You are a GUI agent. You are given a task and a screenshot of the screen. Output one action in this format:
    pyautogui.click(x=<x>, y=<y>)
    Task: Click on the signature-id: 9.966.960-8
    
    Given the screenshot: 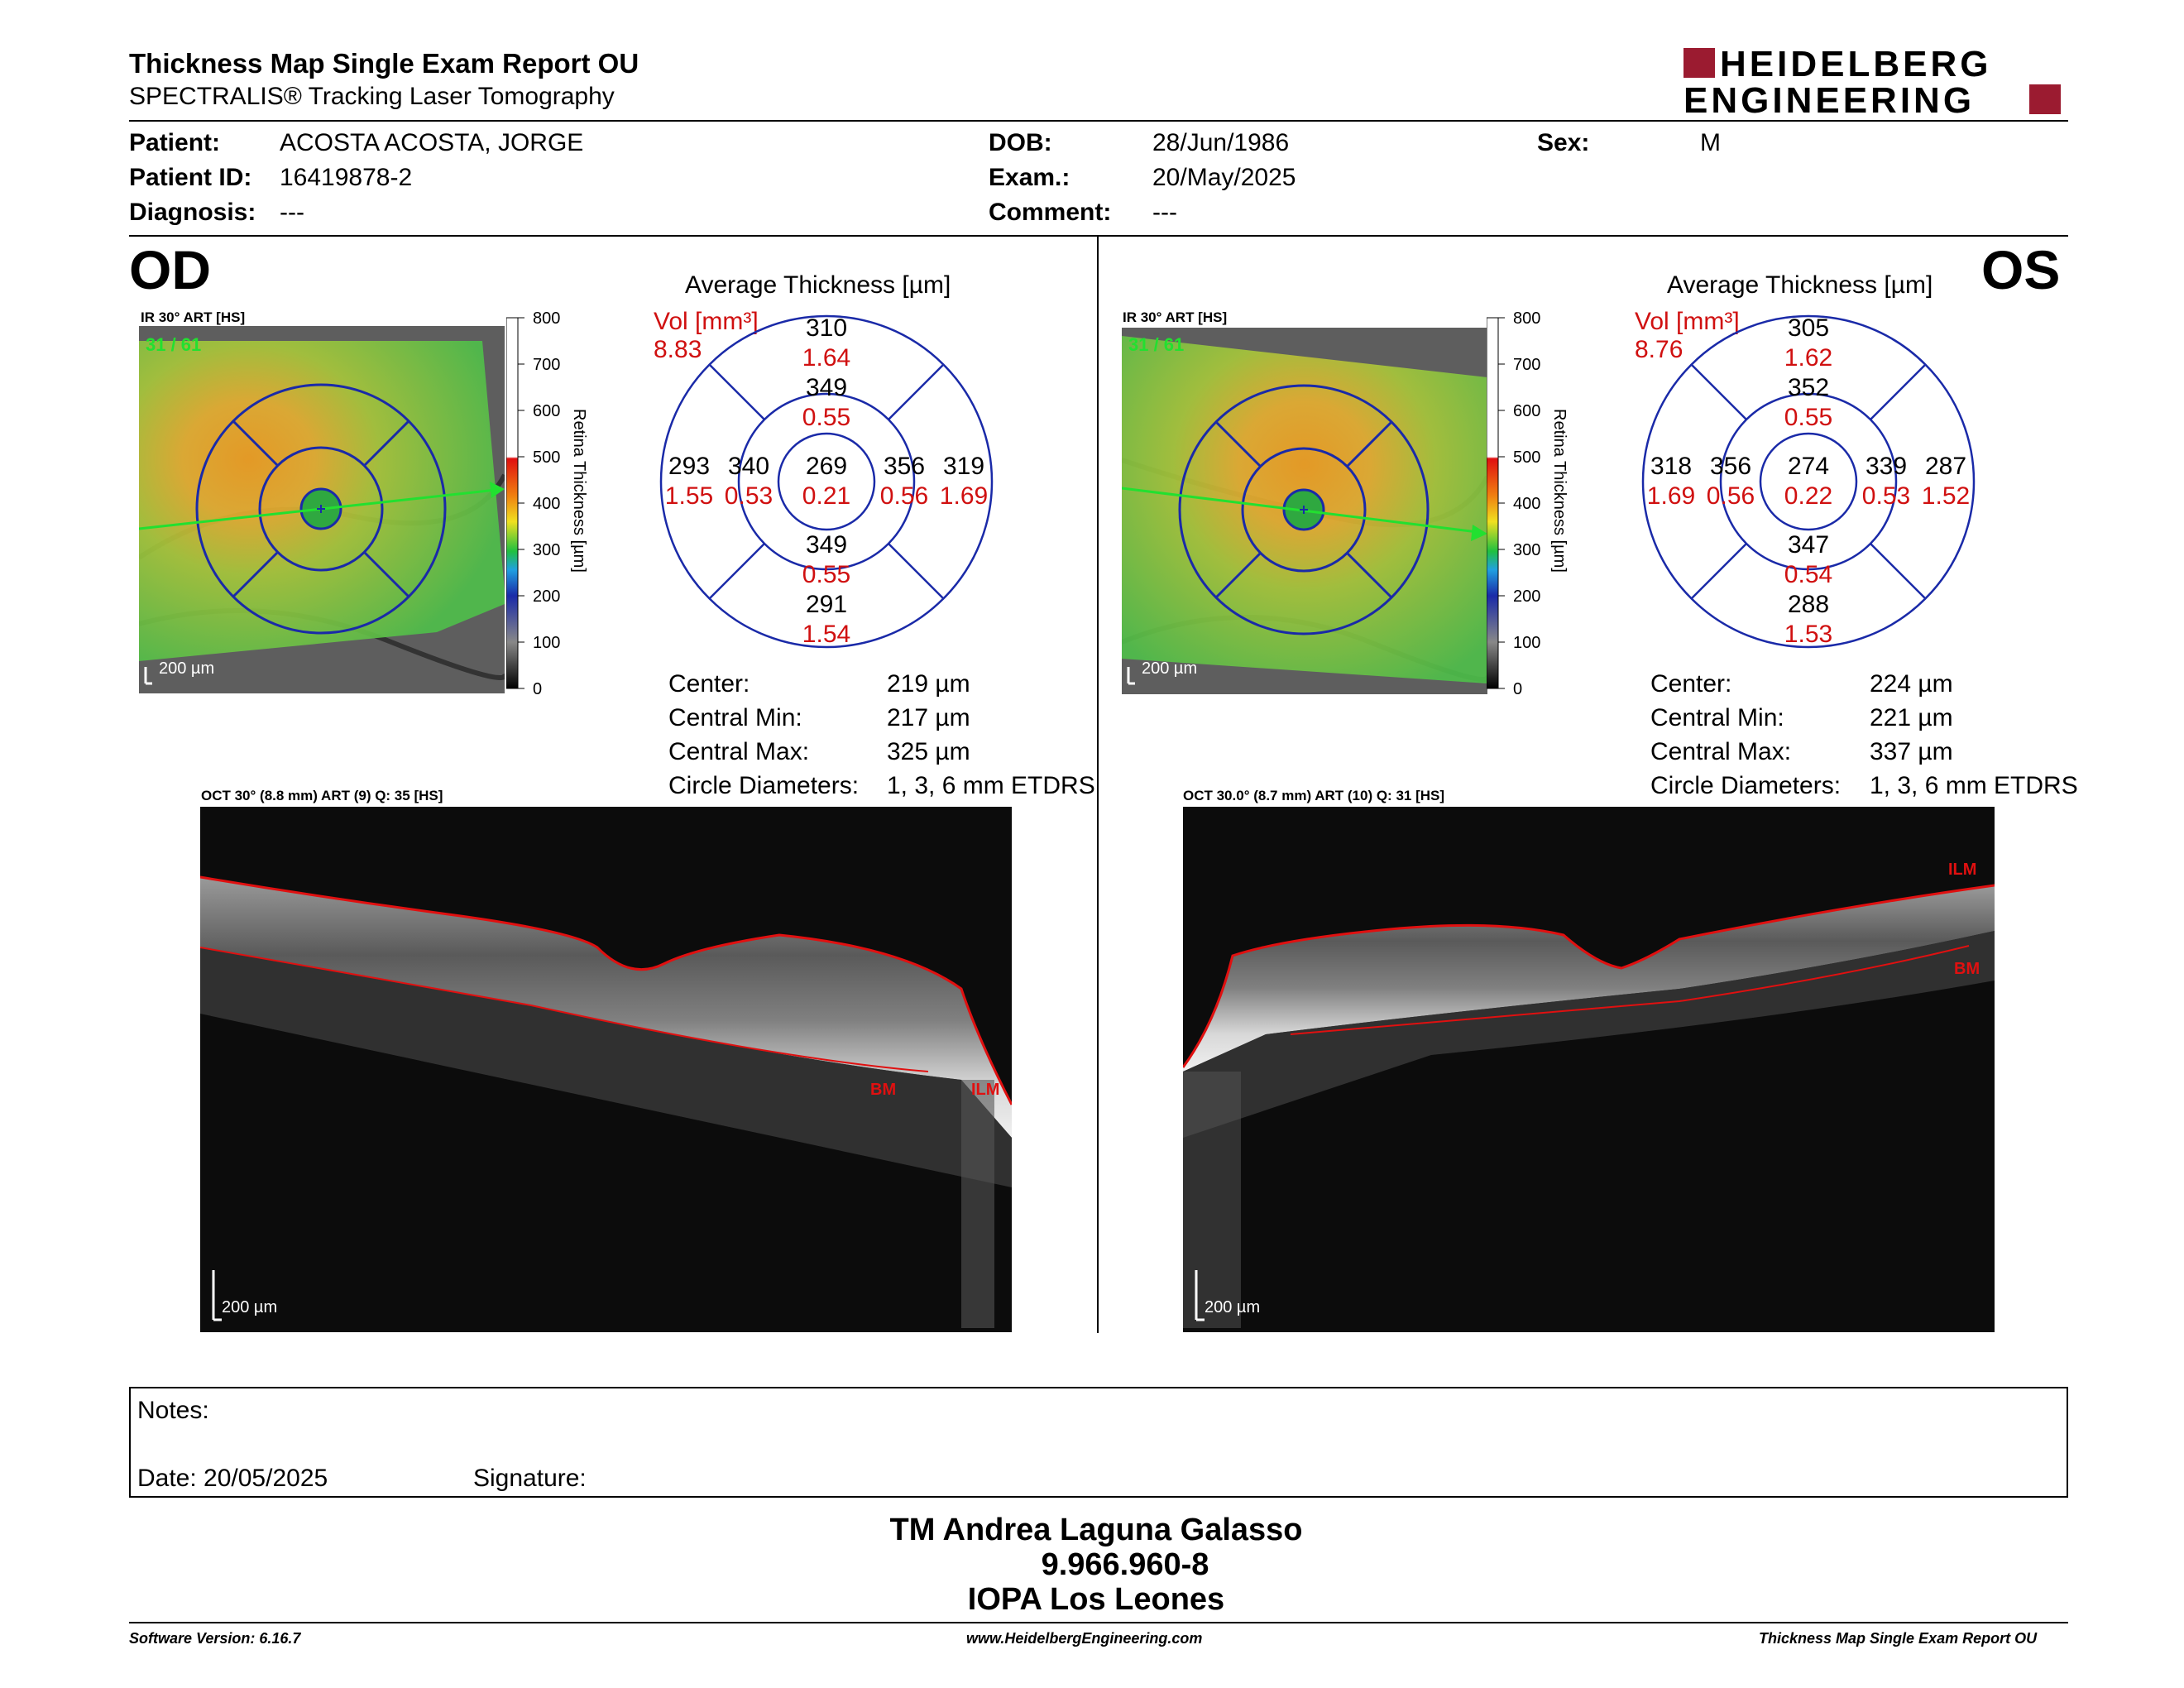 What is the action you would take?
    pyautogui.click(x=1125, y=1564)
    